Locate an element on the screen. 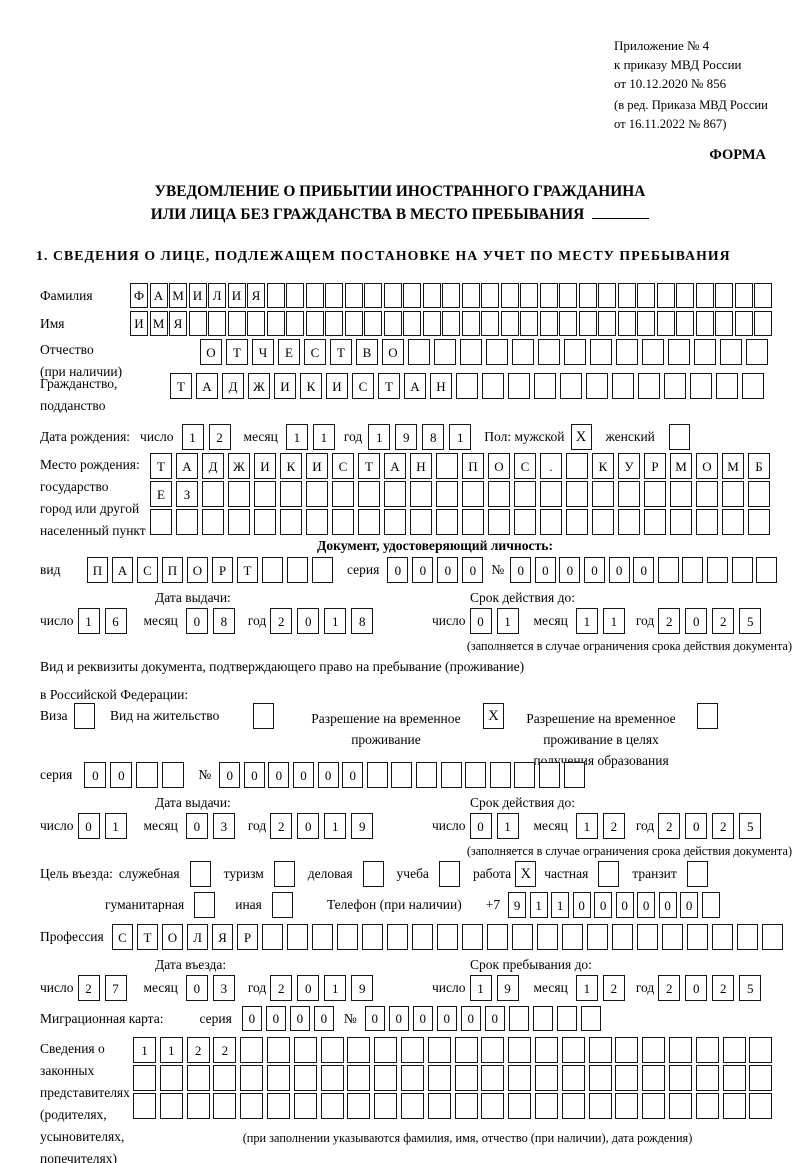 This screenshot has height=1163, width=800. name-label: Имя is located at coordinates (52, 323).